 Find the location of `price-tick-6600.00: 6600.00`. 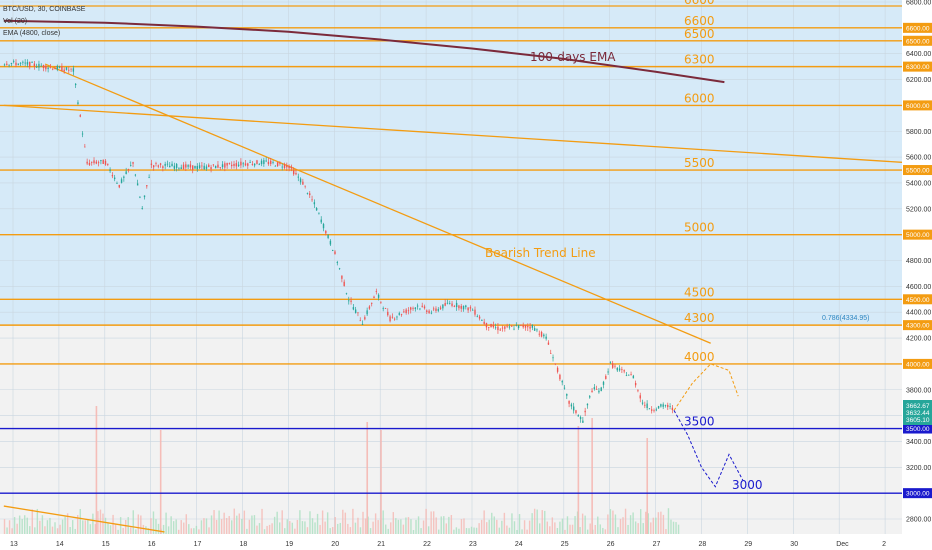

price-tick-6600.00: 6600.00 is located at coordinates (918, 28).